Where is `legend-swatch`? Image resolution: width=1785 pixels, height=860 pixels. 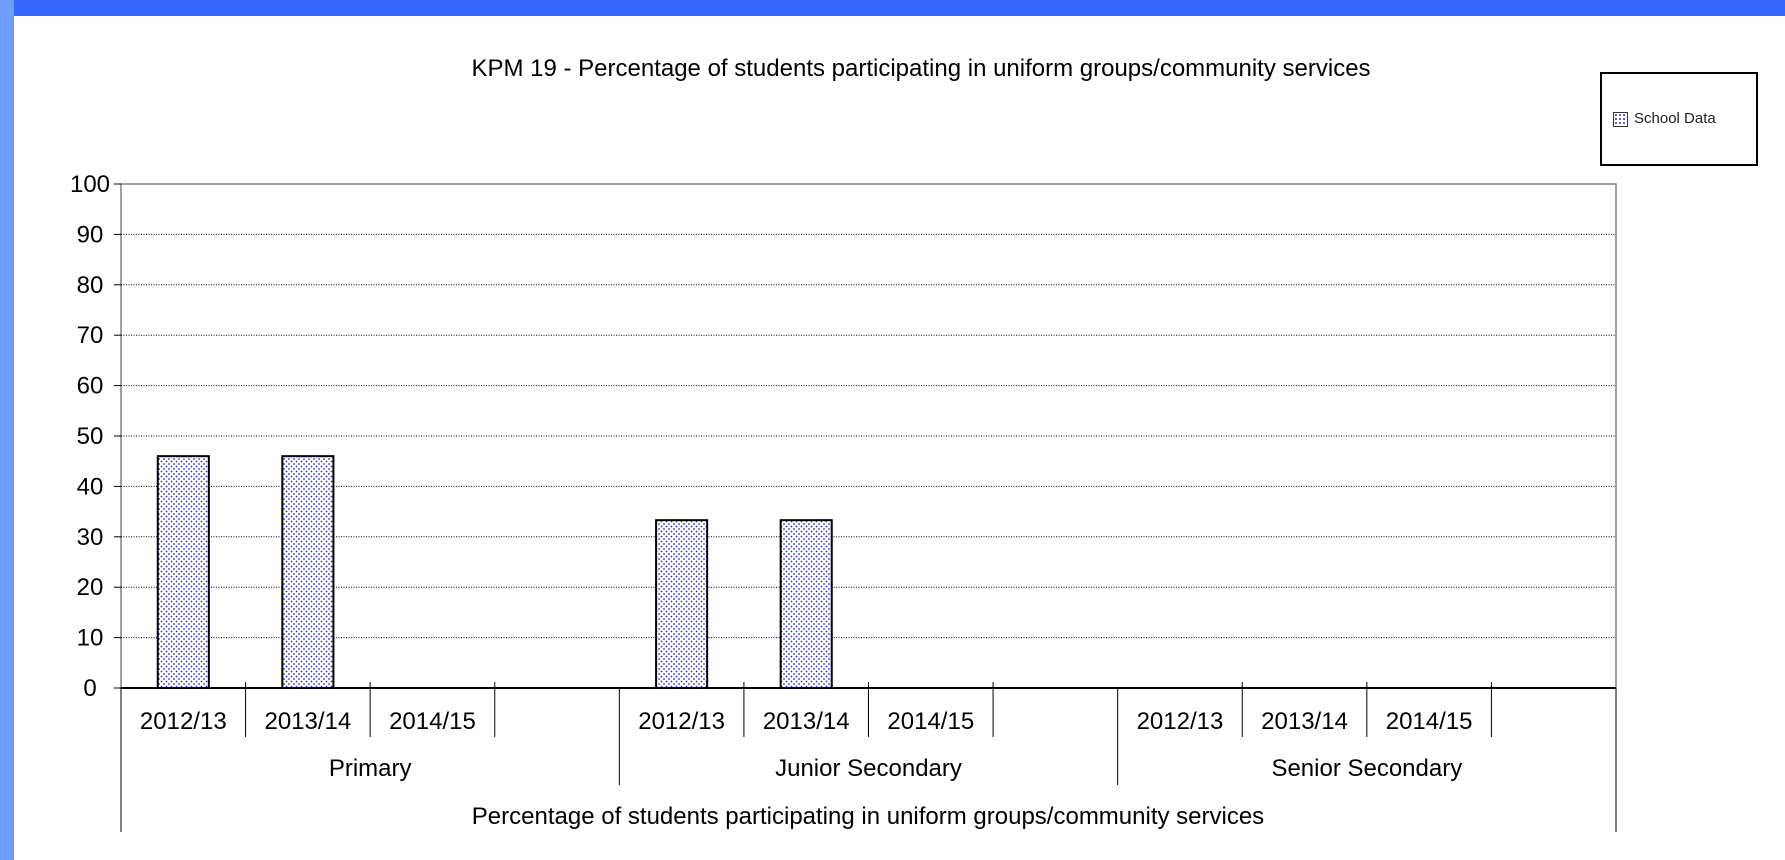
legend-swatch is located at coordinates (1620, 119).